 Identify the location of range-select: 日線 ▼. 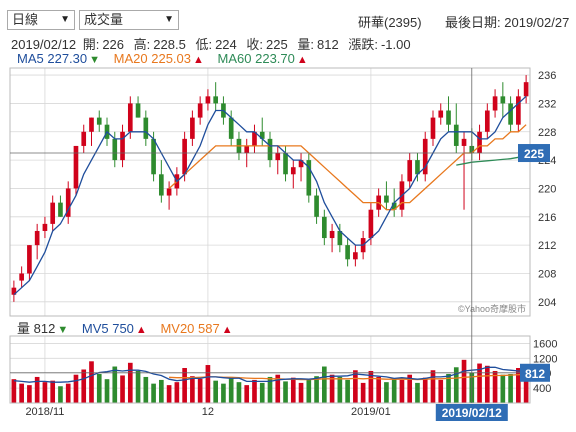
(41, 20).